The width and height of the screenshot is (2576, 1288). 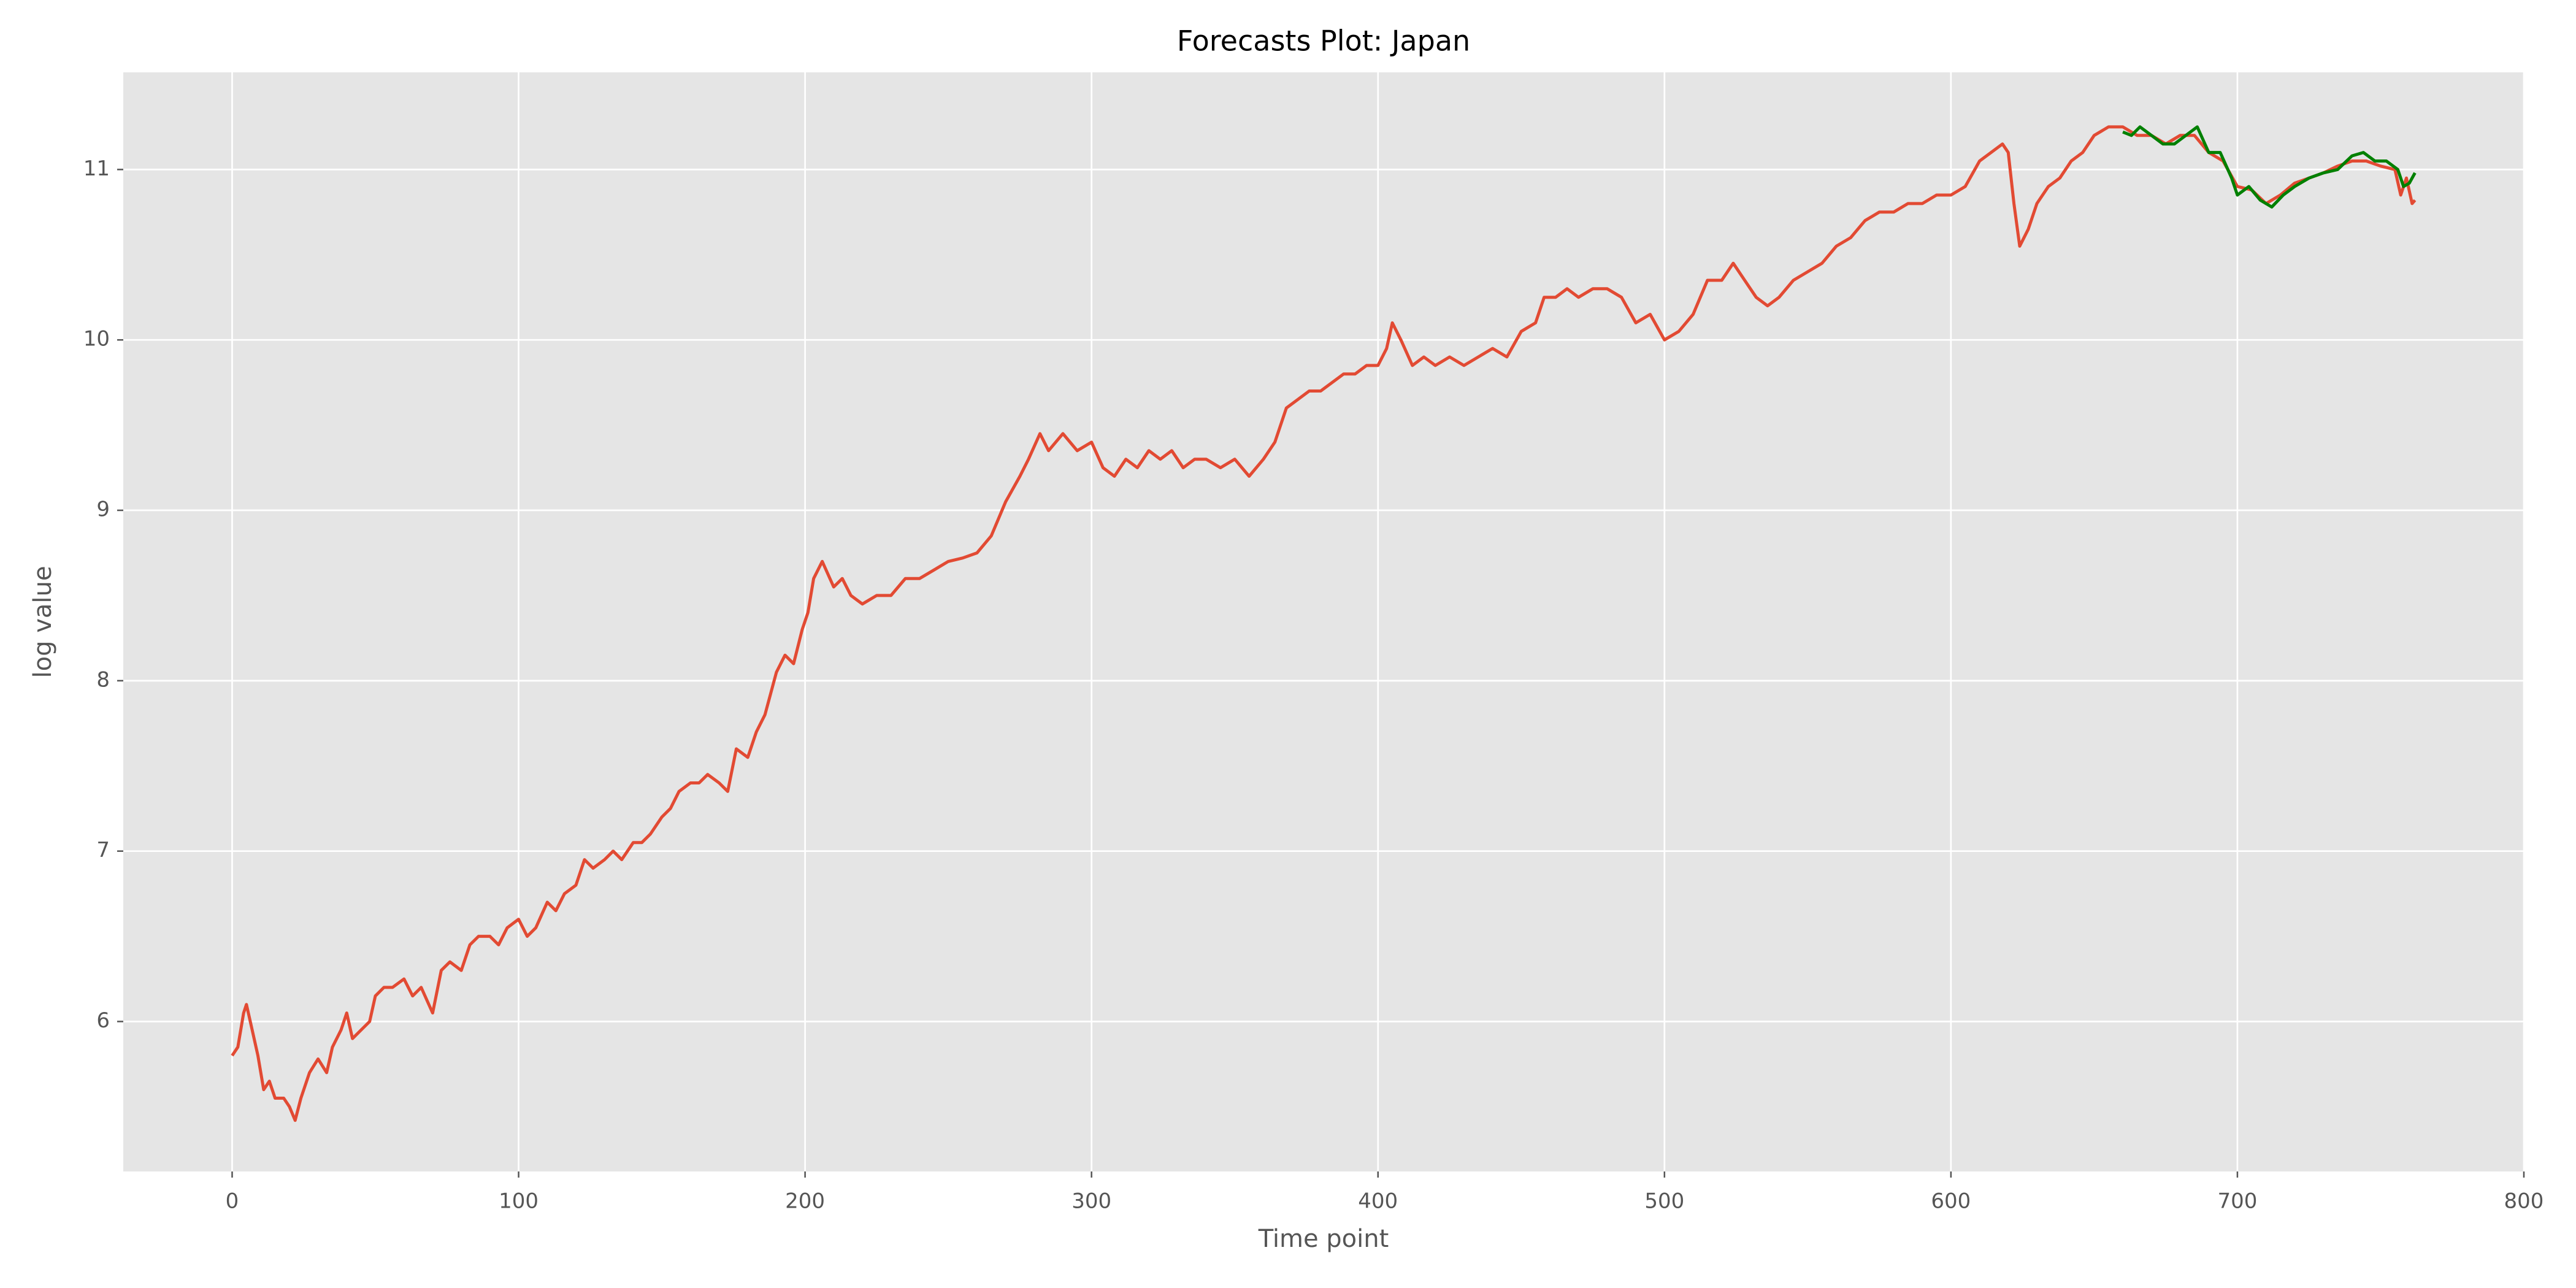 What do you see at coordinates (2524, 1201) in the screenshot?
I see `x-tick-label: 800` at bounding box center [2524, 1201].